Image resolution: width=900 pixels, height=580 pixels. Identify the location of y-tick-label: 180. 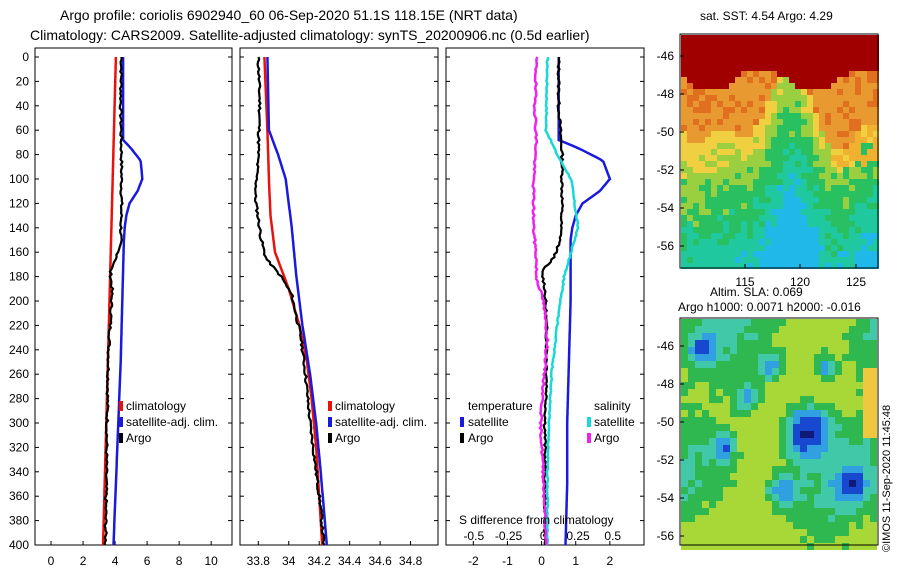
(19, 277).